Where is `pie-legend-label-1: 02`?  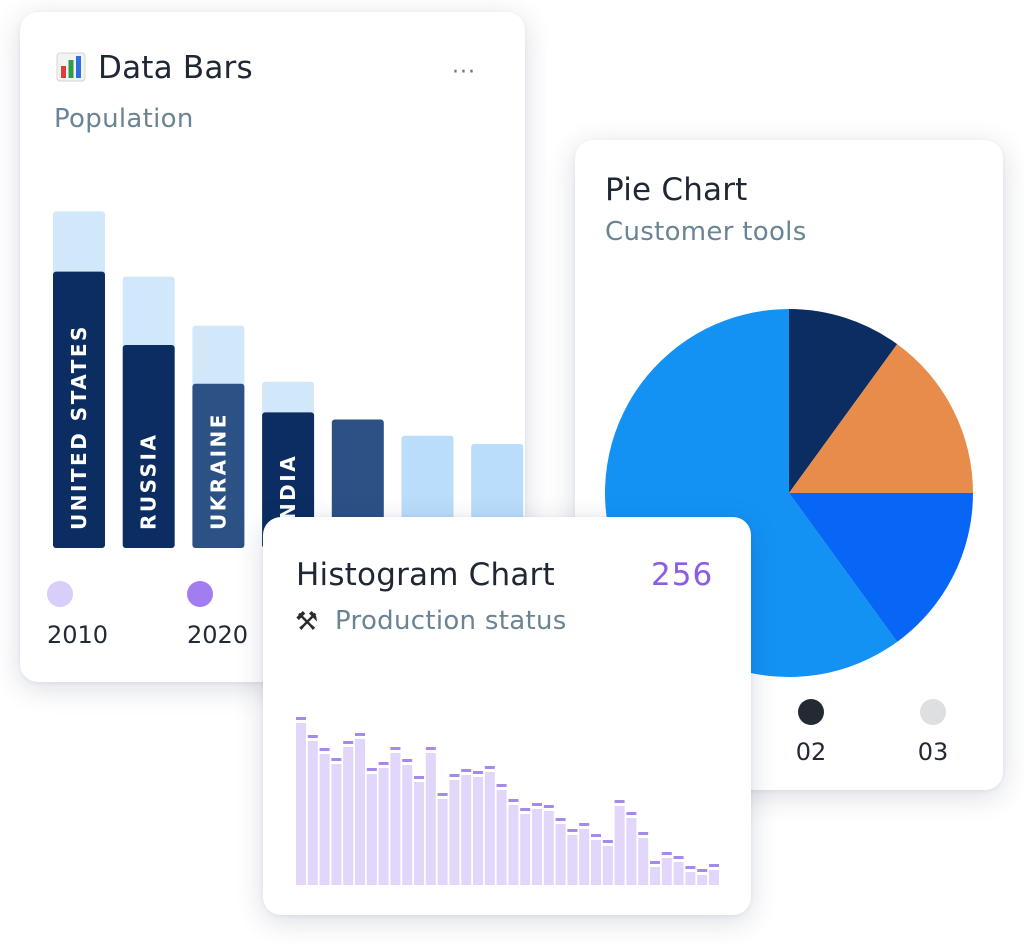
pie-legend-label-1: 02 is located at coordinates (811, 752).